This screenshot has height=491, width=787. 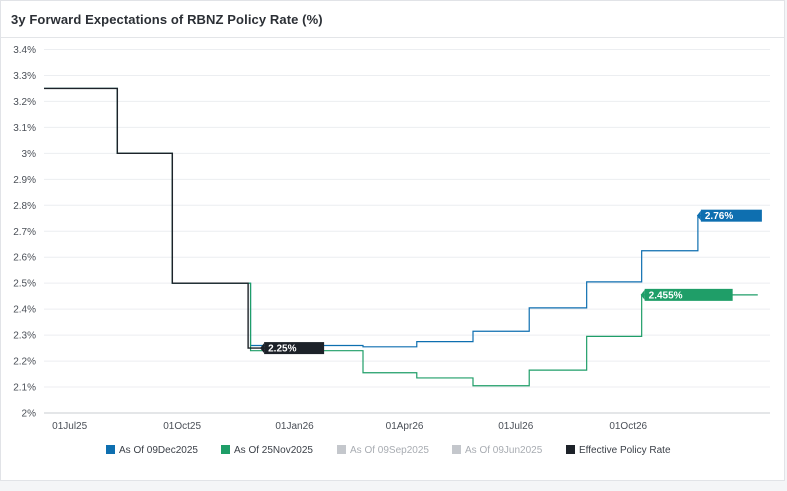 I want to click on y-tick-label: 2.5%, so click(x=24, y=284).